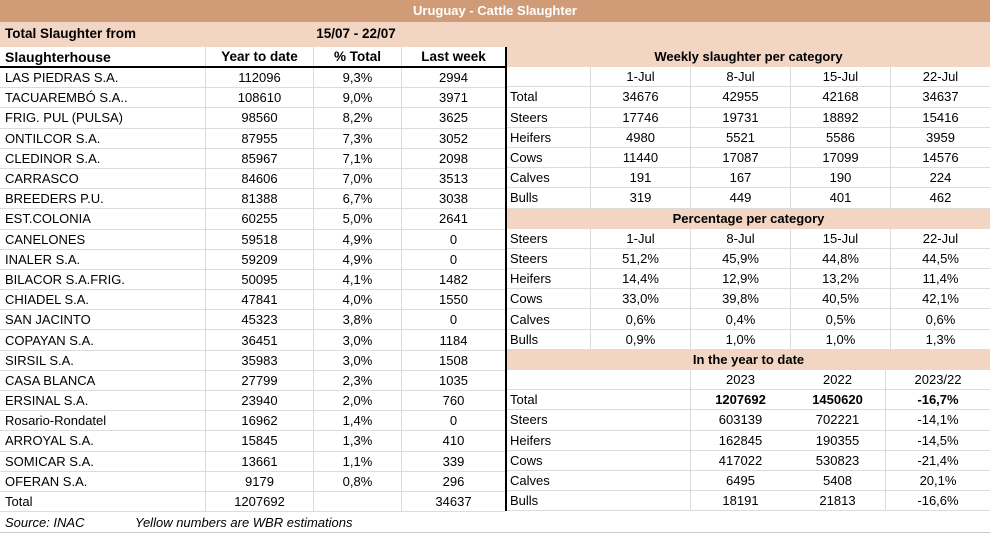 The width and height of the screenshot is (1000, 537). I want to click on year-to-date-cell: 50095, so click(260, 279).